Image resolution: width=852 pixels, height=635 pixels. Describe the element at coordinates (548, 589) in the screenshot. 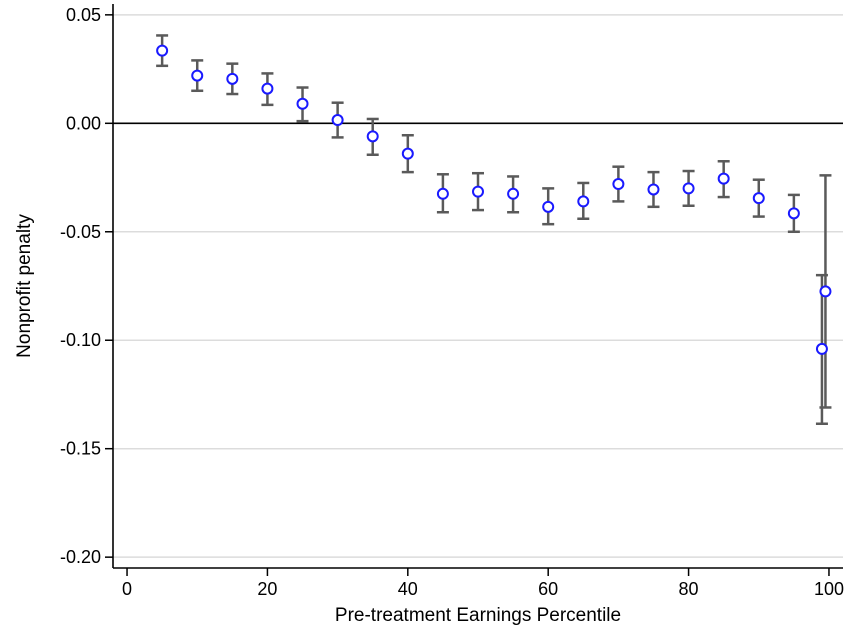

I see `x-tick-label: 60` at that location.